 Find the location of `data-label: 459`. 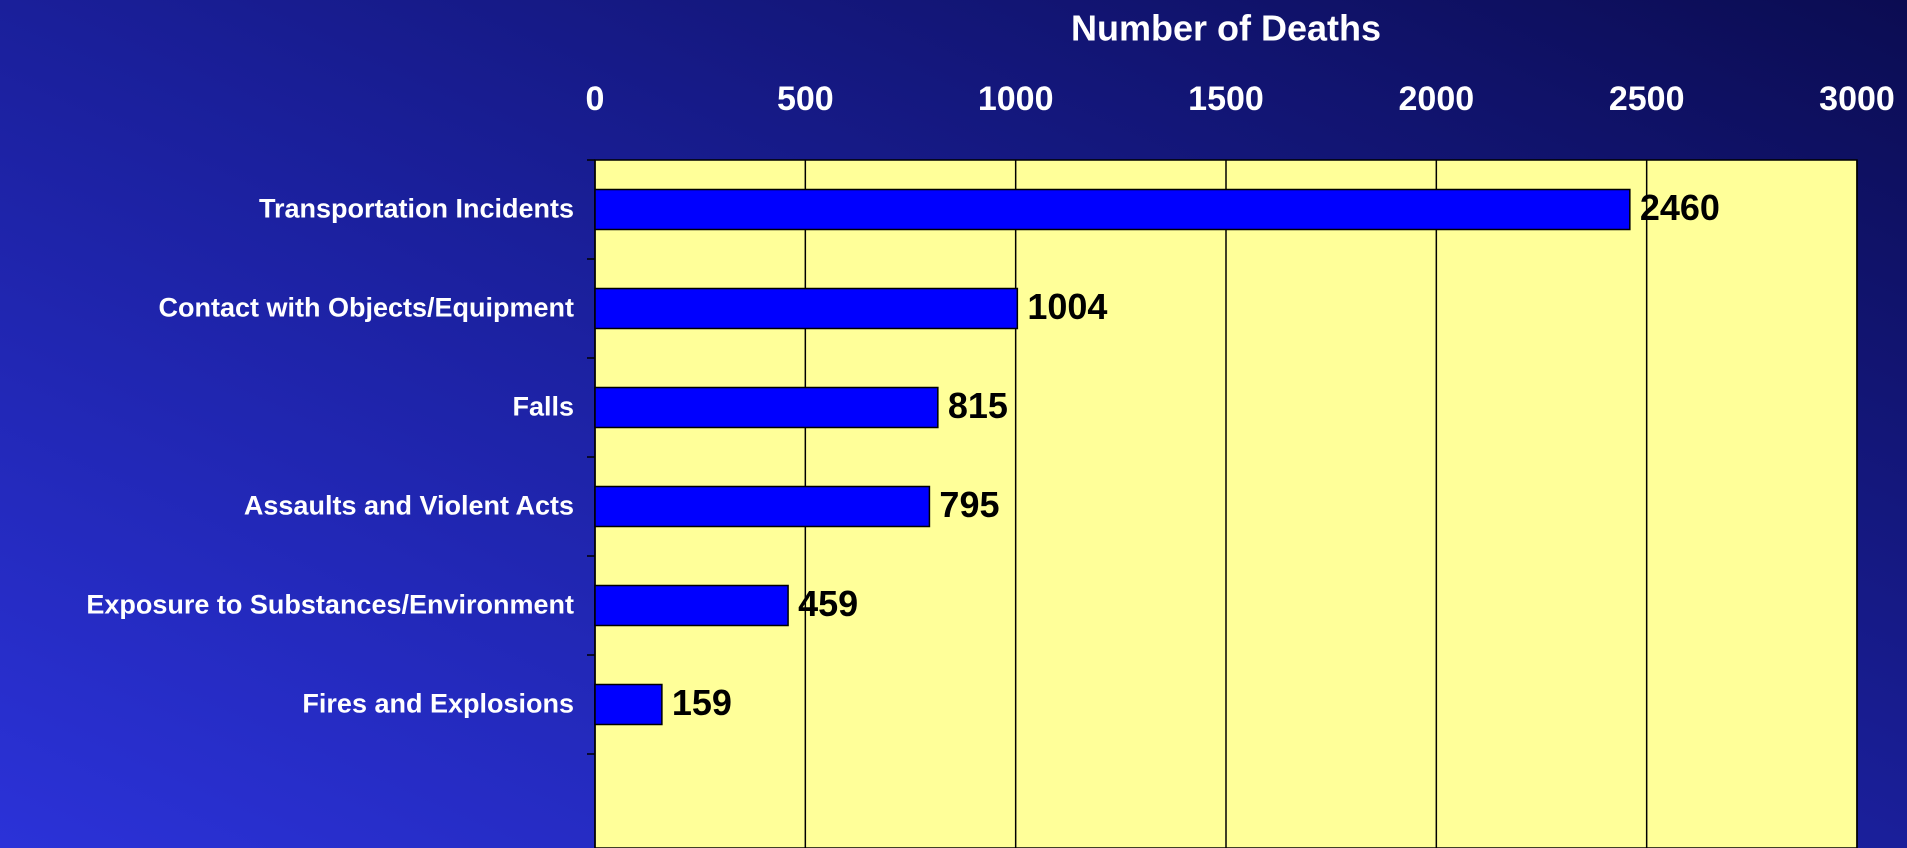

data-label: 459 is located at coordinates (828, 603).